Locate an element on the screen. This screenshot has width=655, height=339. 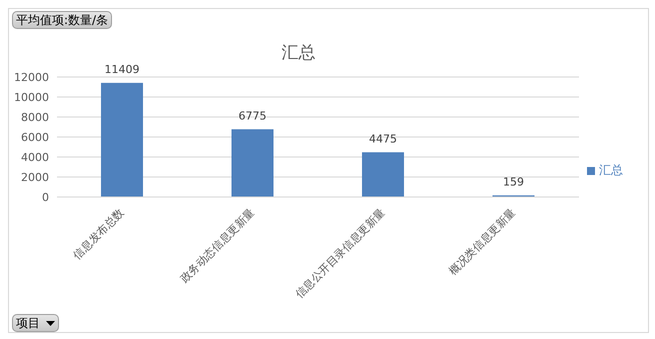
x-tick-label: 信息公开目录信息更新量 is located at coordinates (340, 253).